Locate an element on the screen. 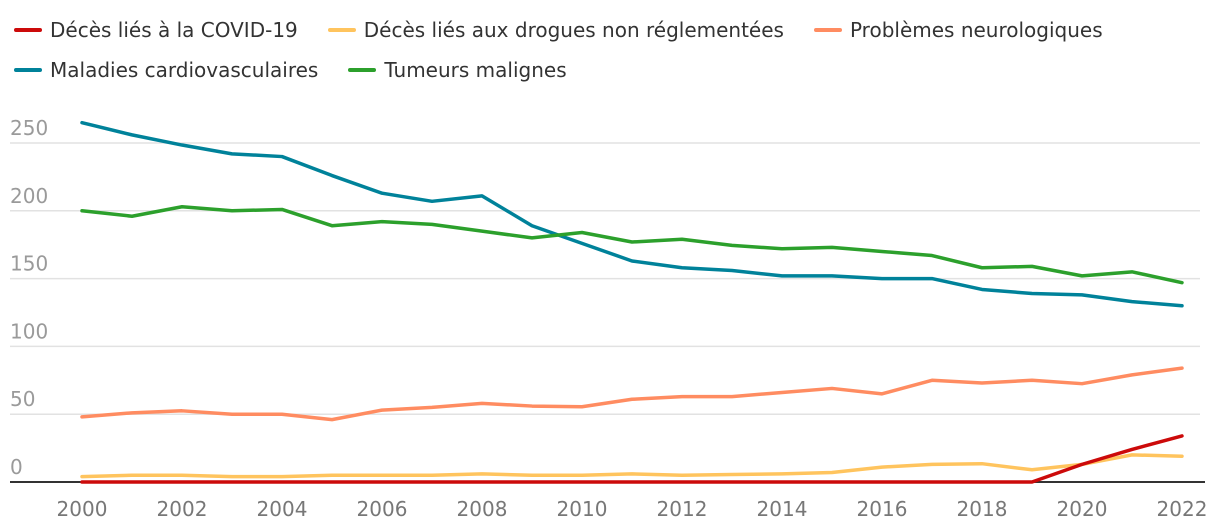 The image size is (1220, 532). legend-item: Maladies cardiovasculaires is located at coordinates (166, 70).